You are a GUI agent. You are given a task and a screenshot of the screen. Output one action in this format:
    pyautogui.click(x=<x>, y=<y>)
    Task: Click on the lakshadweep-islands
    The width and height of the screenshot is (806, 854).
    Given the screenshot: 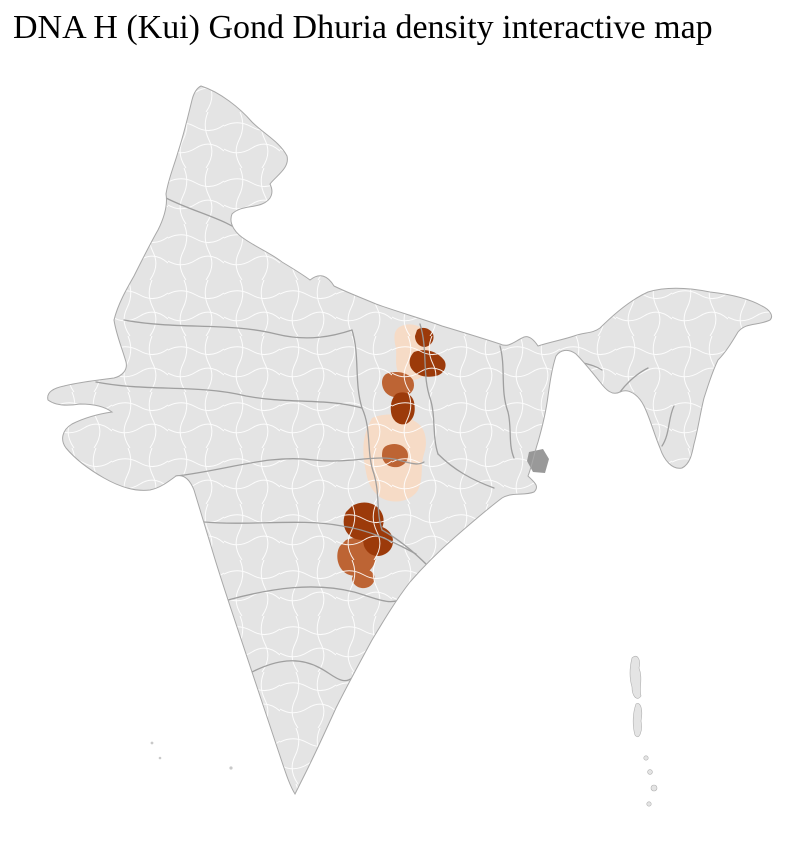 What is the action you would take?
    pyautogui.click(x=191, y=755)
    